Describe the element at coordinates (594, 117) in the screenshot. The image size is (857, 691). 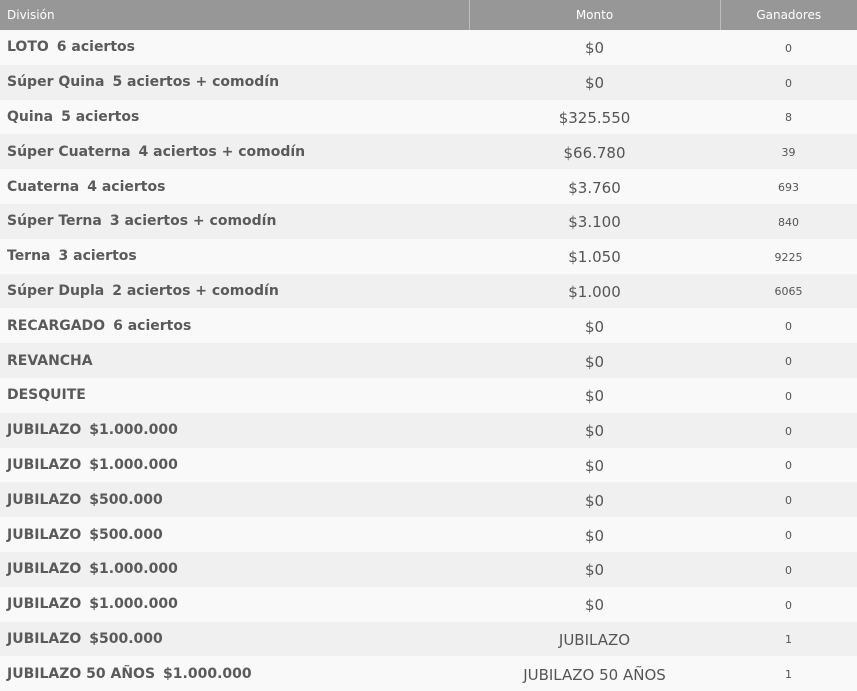
I see `monto-cell: $325.550` at that location.